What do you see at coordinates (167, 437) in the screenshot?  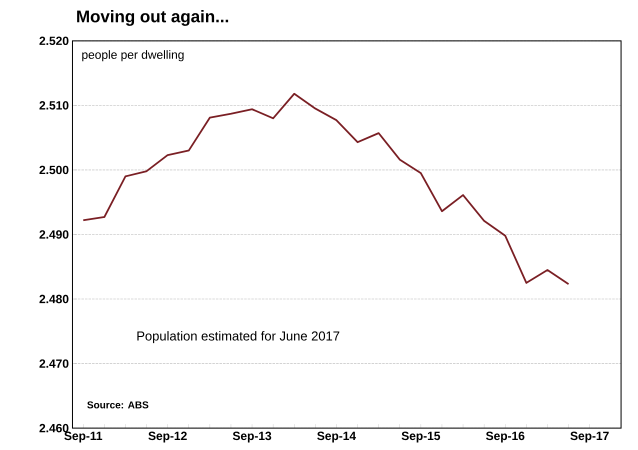 I see `x-tick-label: Sep-12` at bounding box center [167, 437].